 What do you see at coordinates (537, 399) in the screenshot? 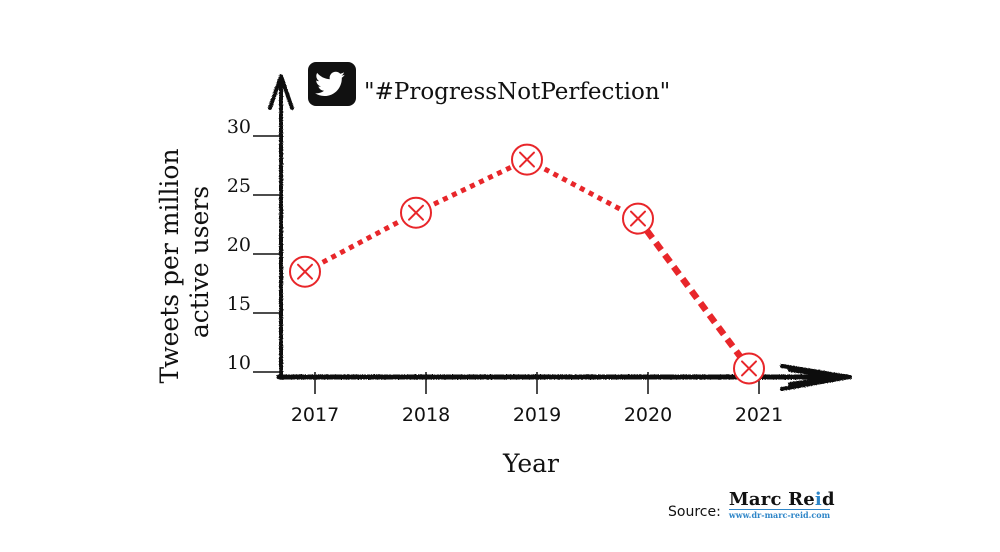
I see `x-ticks: 2017 2018 2019 2020 2021` at bounding box center [537, 399].